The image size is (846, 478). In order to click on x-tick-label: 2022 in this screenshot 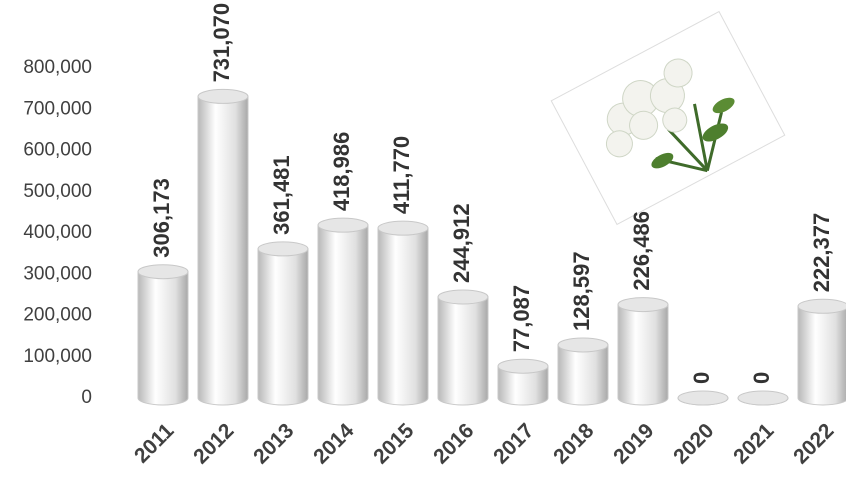, I will do `click(813, 443)`.